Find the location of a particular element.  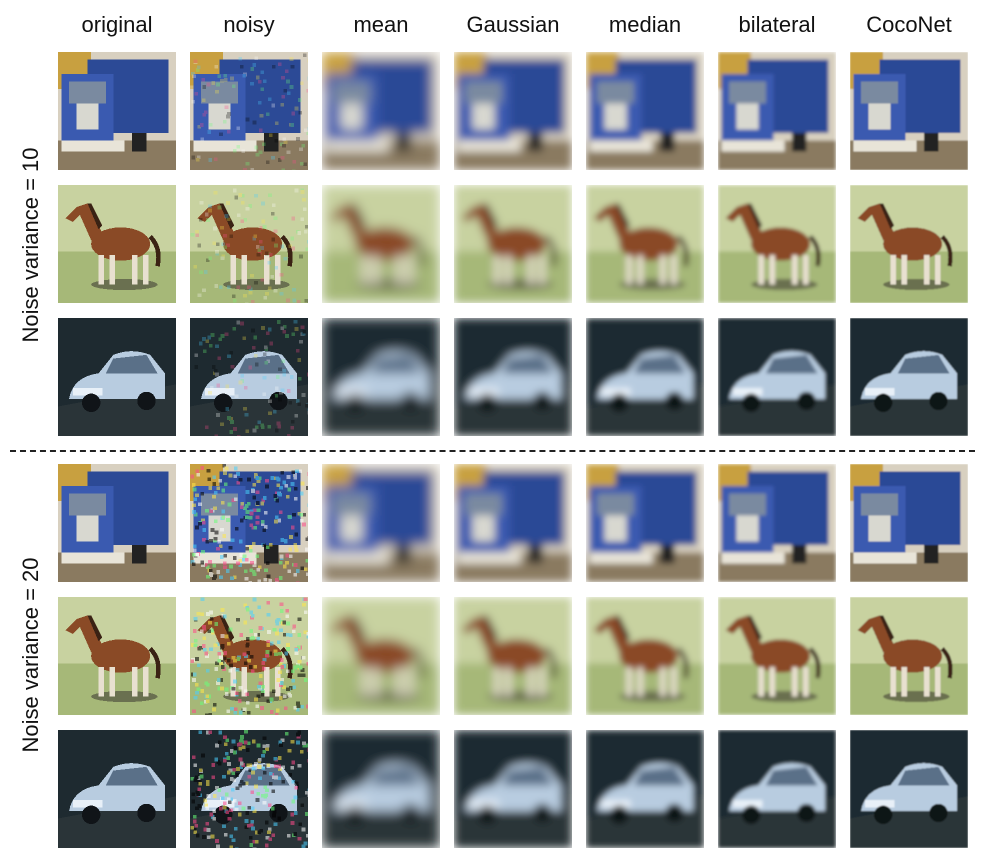

tile-horse-coconet-group2 is located at coordinates (909, 656).